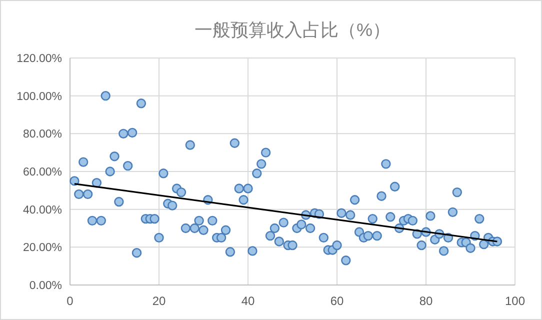 This screenshot has height=320, width=542. Describe the element at coordinates (515, 301) in the screenshot. I see `xtick: 100` at that location.